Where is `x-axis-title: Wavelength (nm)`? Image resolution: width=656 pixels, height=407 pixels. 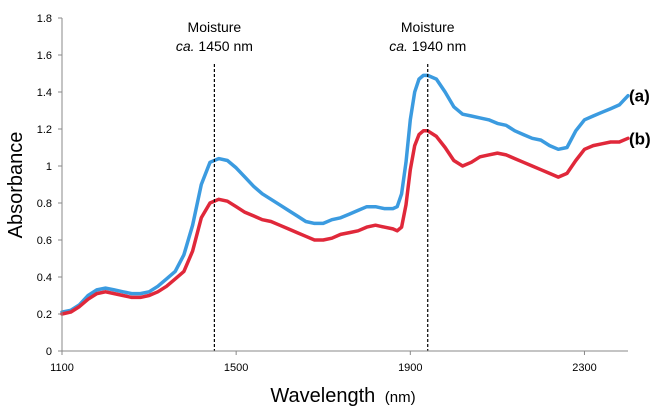
x-axis-title: Wavelength (nm) is located at coordinates (342, 396).